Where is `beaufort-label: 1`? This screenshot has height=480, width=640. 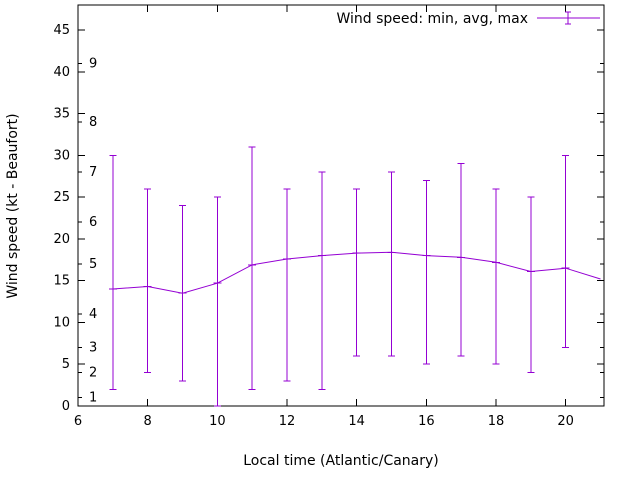 beaufort-label: 1 is located at coordinates (93, 398).